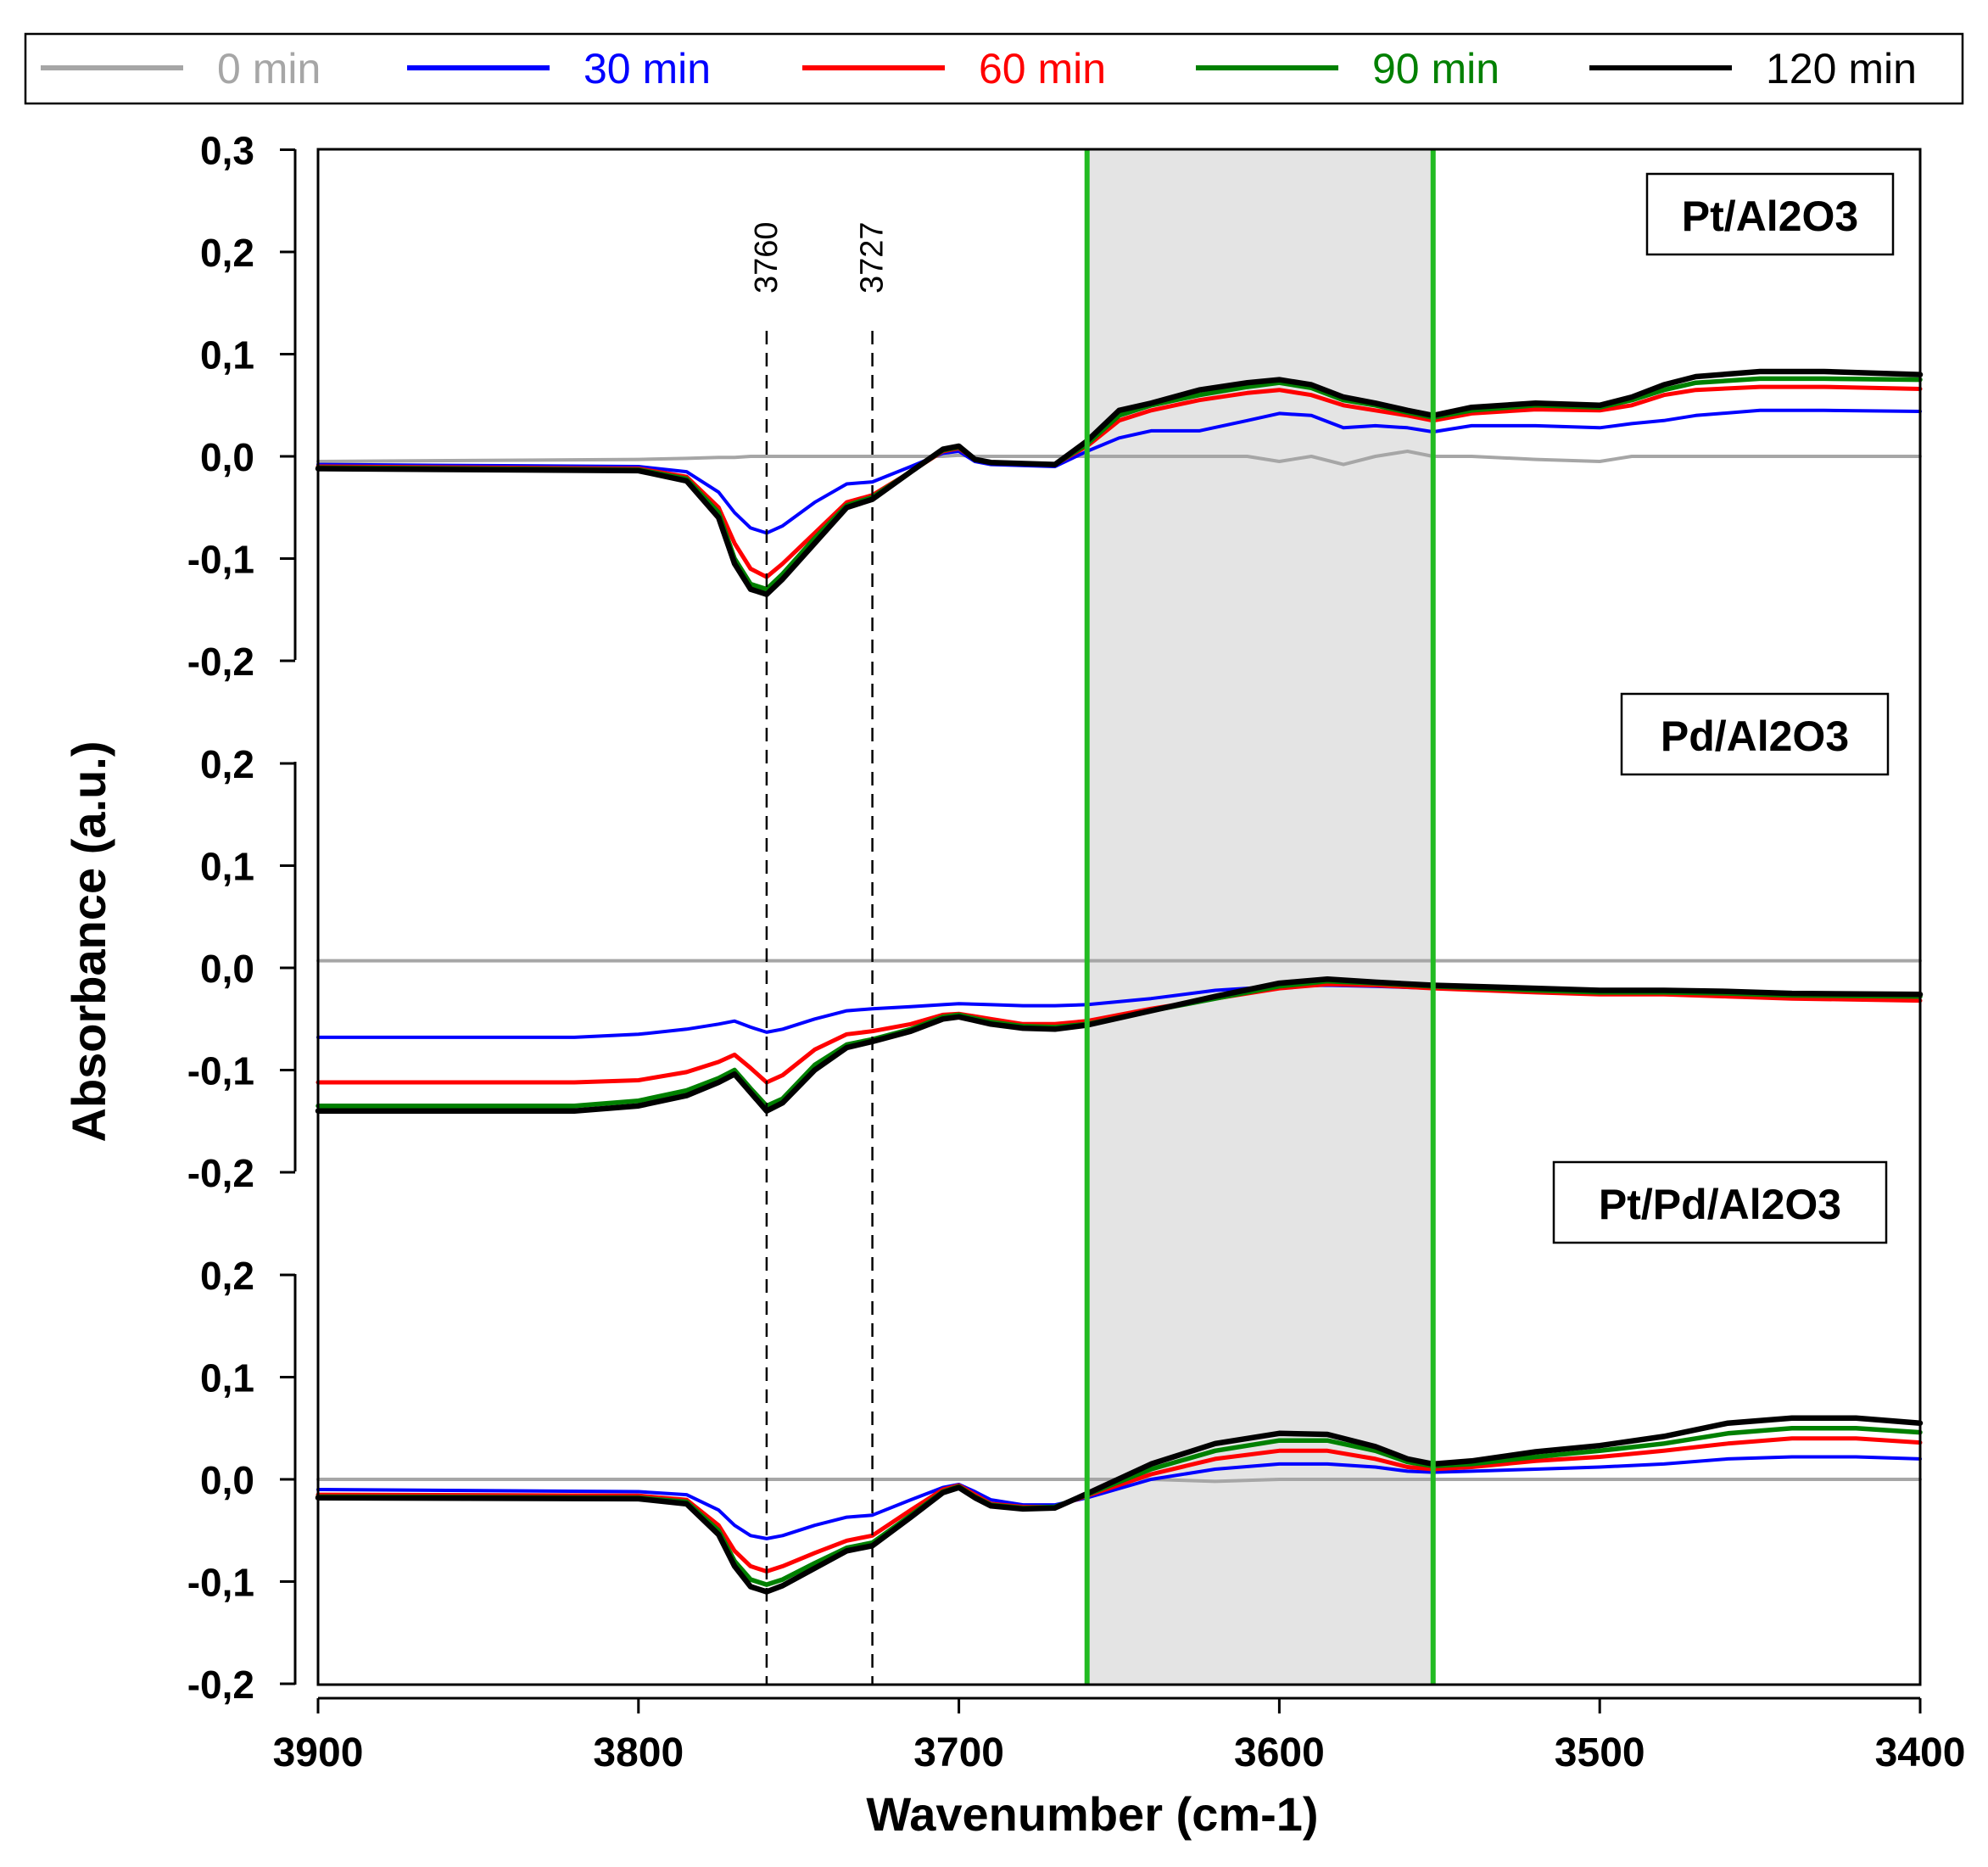 This screenshot has height=1867, width=1988. What do you see at coordinates (767, 257) in the screenshot?
I see `reference-label-3760: 3760` at bounding box center [767, 257].